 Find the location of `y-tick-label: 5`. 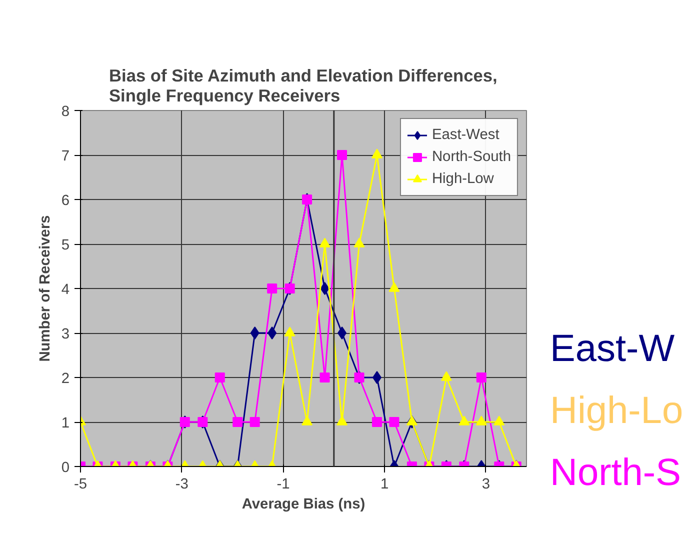

y-tick-label: 5 is located at coordinates (65, 246).